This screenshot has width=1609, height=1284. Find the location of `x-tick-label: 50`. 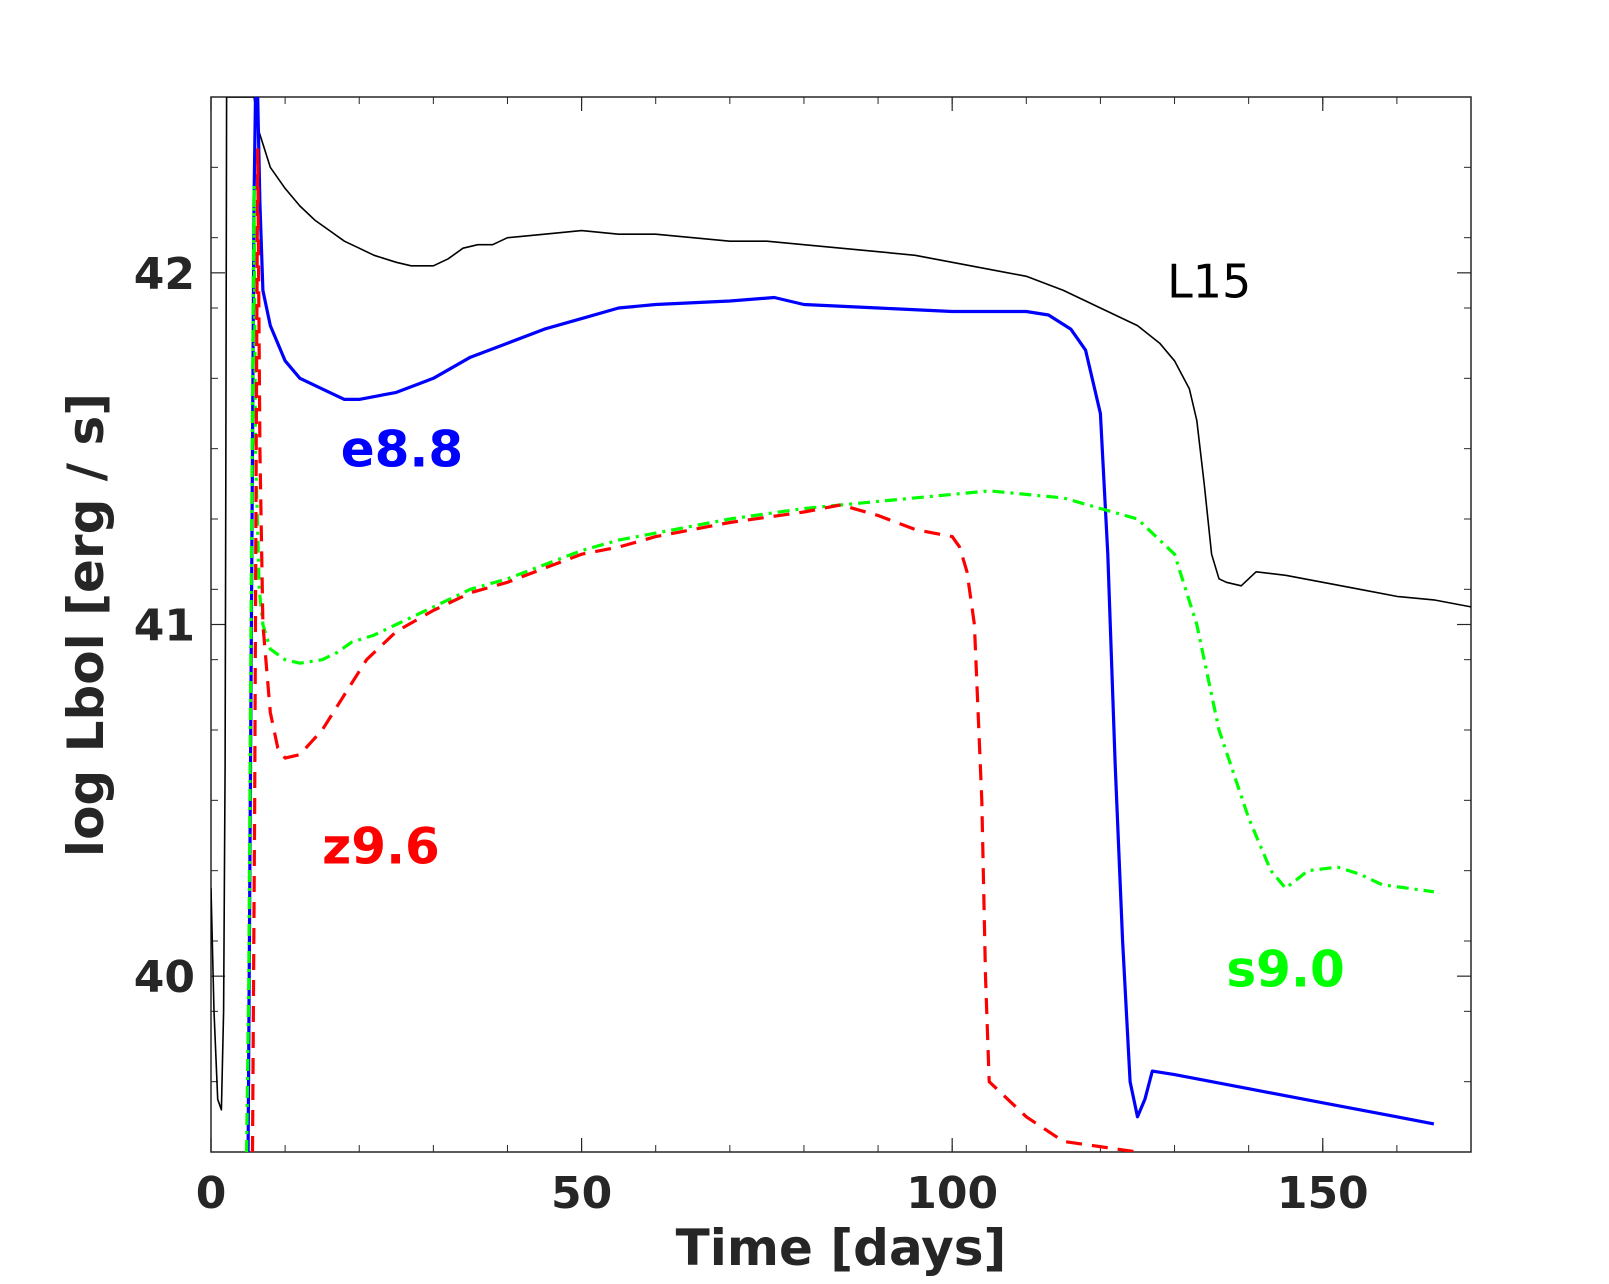

x-tick-label: 50 is located at coordinates (581, 1193).